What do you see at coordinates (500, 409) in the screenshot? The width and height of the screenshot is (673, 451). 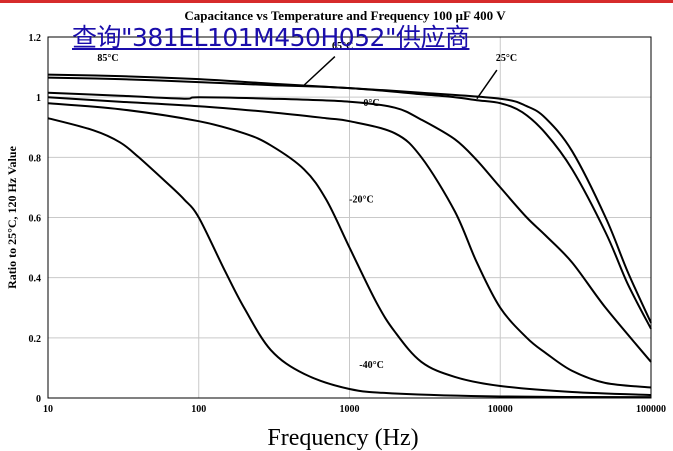 I see `x-tick-label: 10000` at bounding box center [500, 409].